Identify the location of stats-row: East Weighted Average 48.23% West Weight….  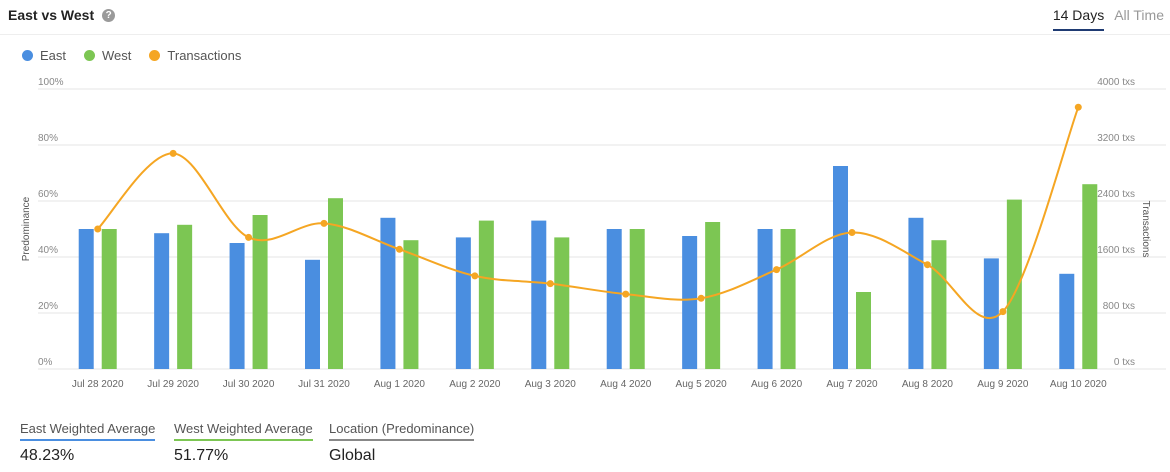
(266, 442).